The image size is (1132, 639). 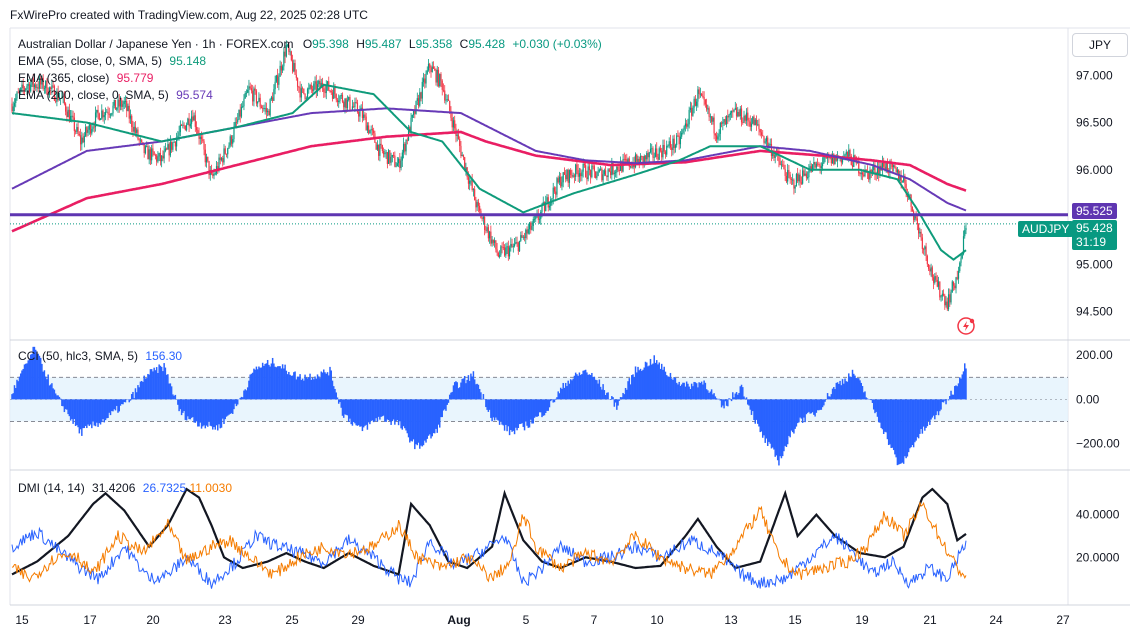 What do you see at coordinates (1091, 242) in the screenshot?
I see `bar-countdown: 31:19` at bounding box center [1091, 242].